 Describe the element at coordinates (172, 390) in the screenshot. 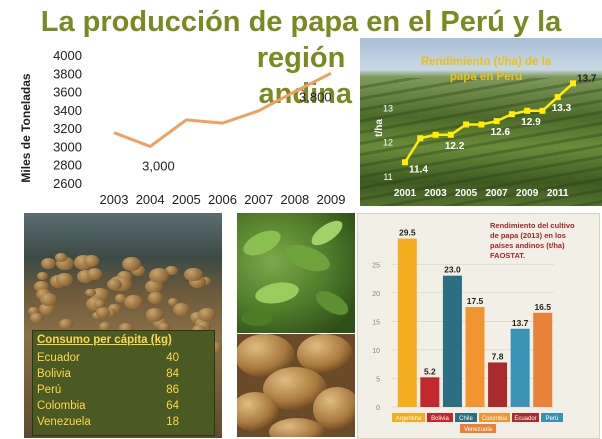

I see `consumption-value: 86` at that location.